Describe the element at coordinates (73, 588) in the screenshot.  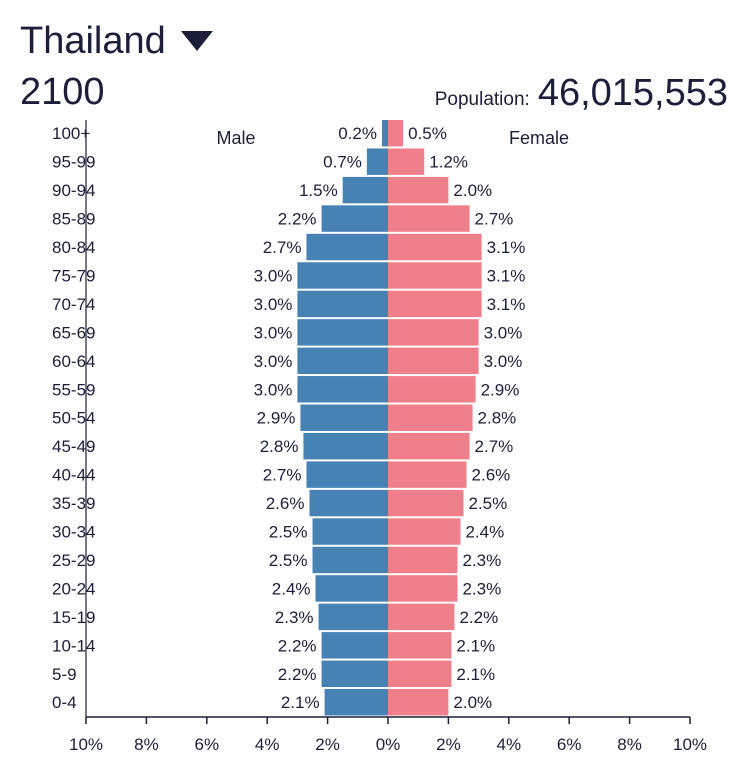
I see `age-group-label: 20-24` at that location.